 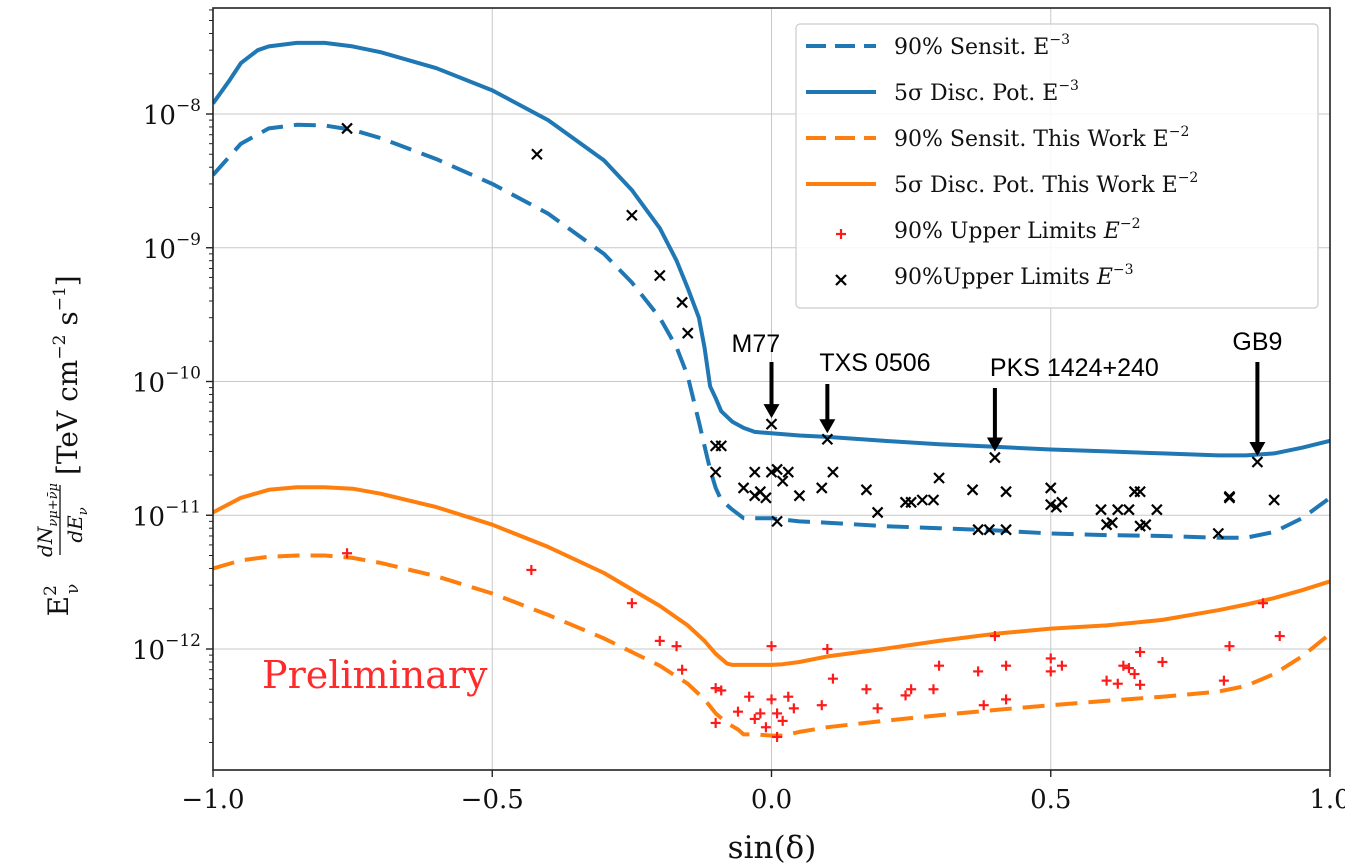 I want to click on legend-label: 90% Upper Limits E−2, so click(x=1017, y=230).